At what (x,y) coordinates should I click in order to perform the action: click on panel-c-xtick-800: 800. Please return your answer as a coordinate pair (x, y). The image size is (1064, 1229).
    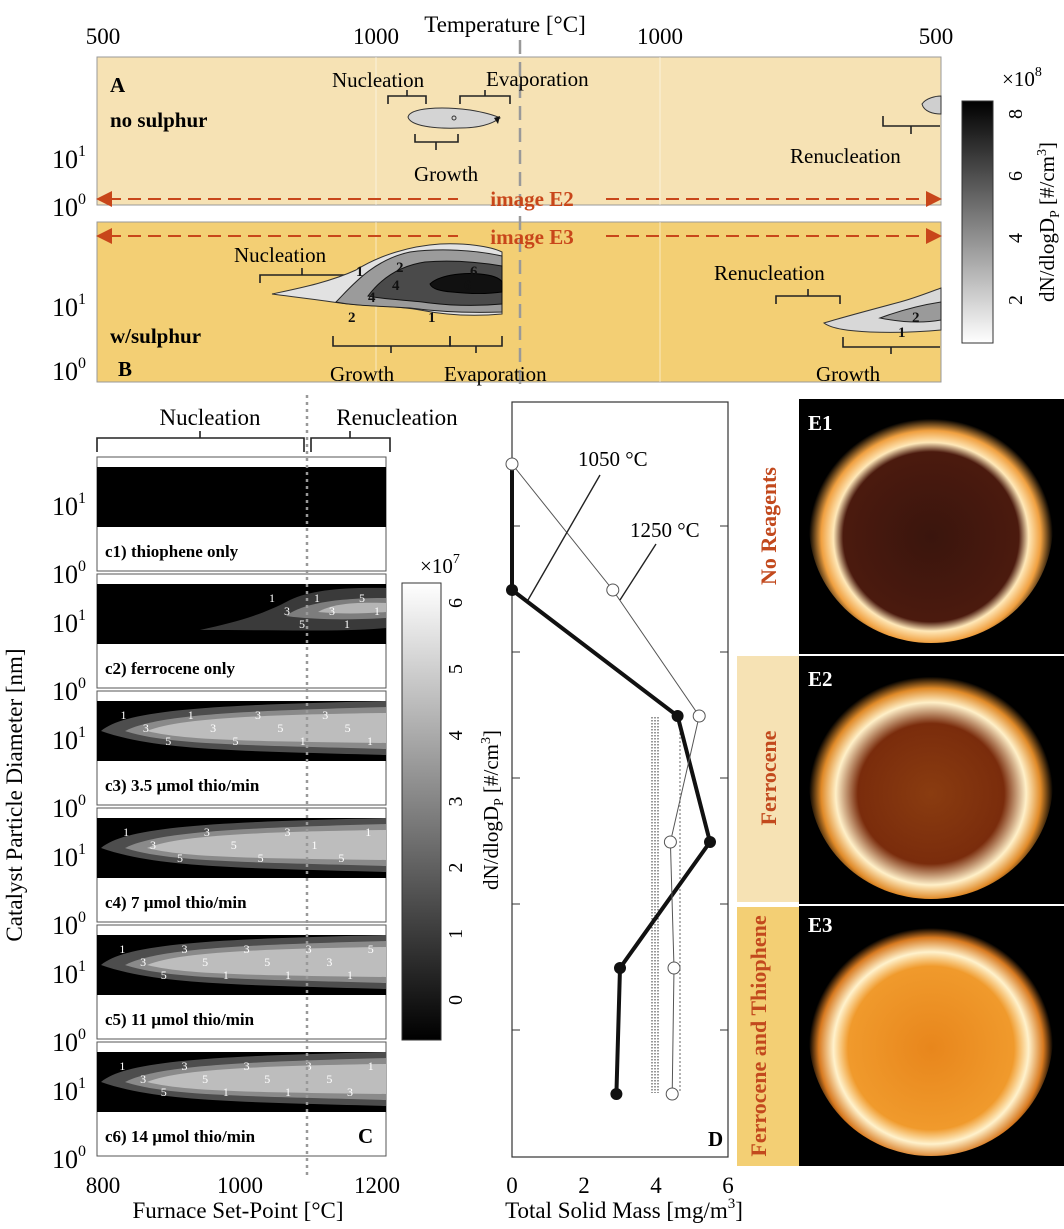
    Looking at the image, I should click on (103, 1185).